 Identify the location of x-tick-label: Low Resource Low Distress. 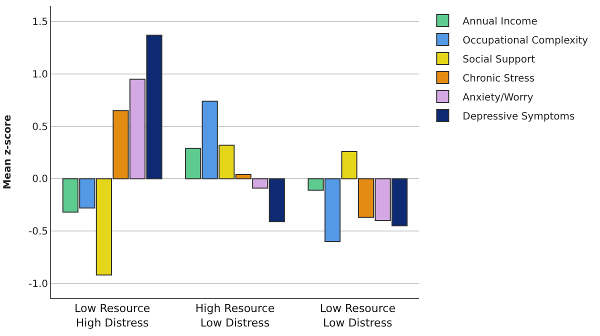
(358, 316).